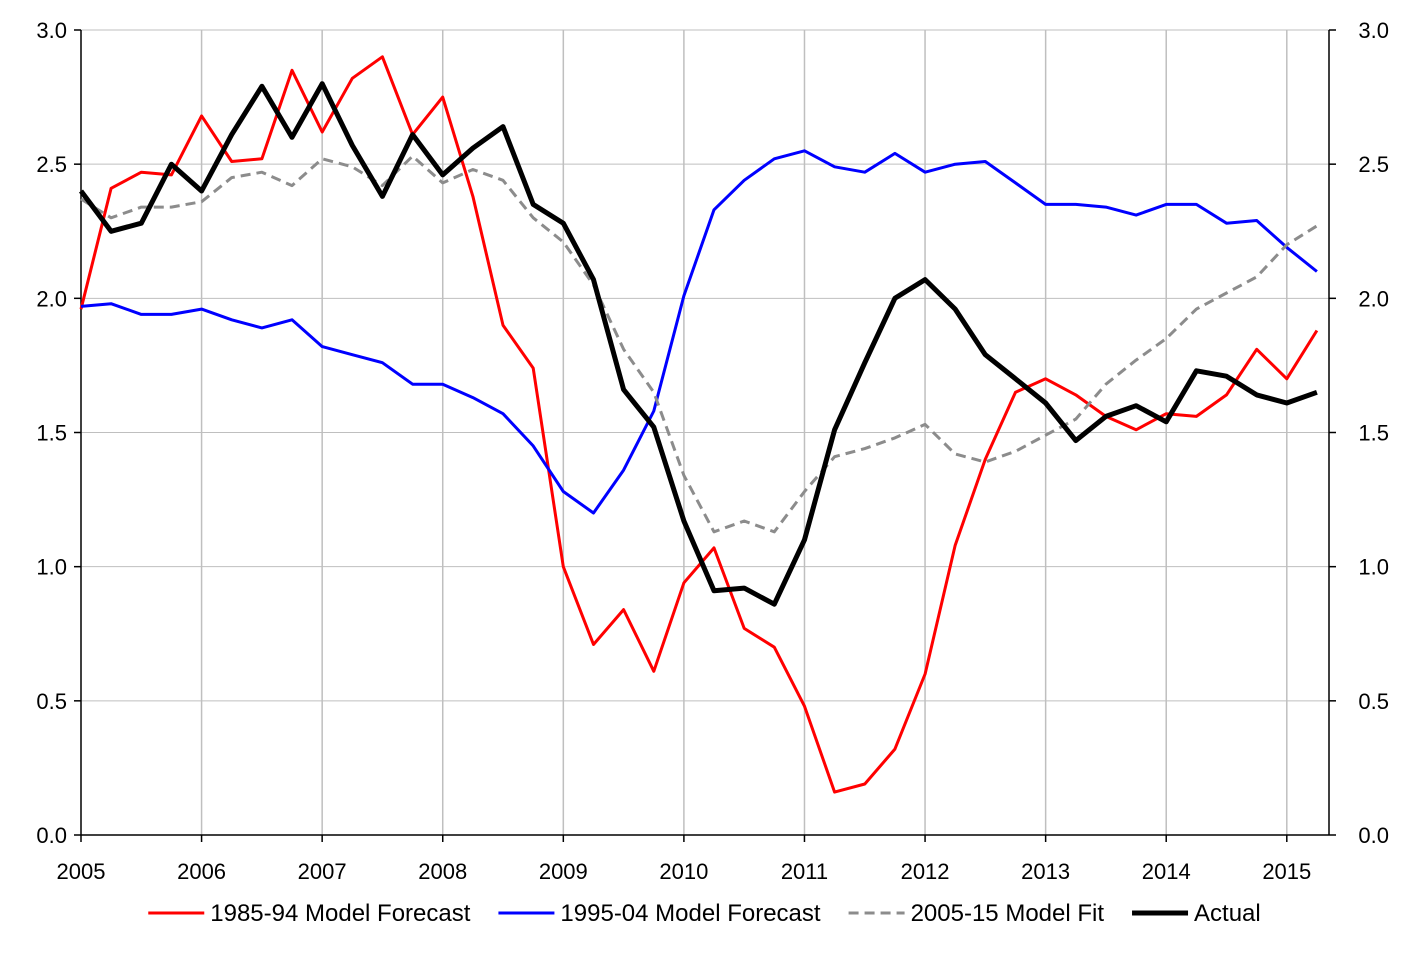 Image resolution: width=1409 pixels, height=959 pixels. What do you see at coordinates (1373, 835) in the screenshot?
I see `y-tick-label-right: 0.0` at bounding box center [1373, 835].